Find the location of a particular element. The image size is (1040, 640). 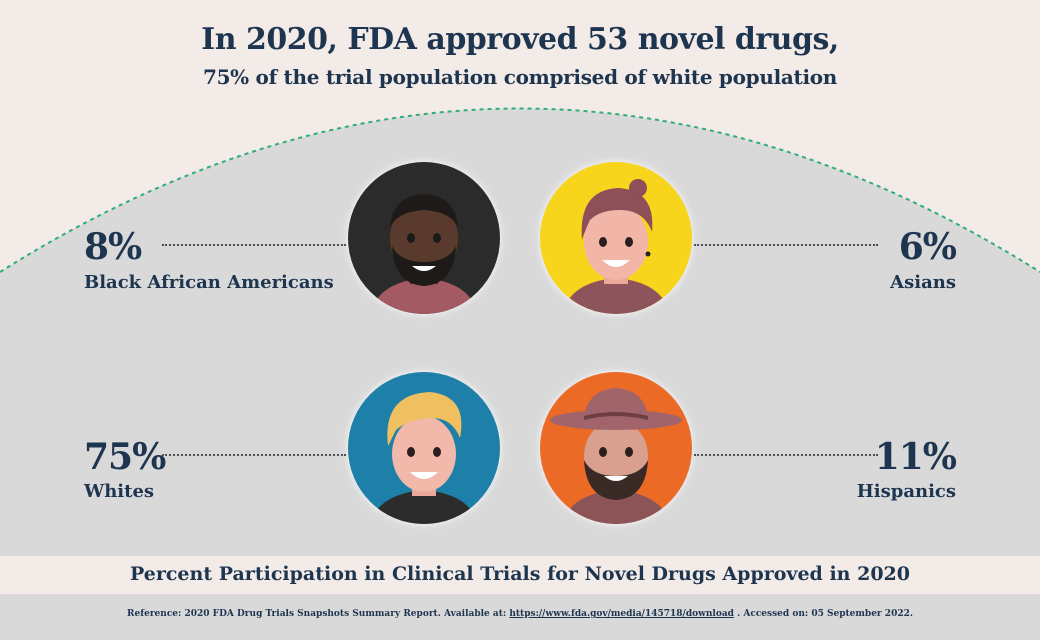

footer-band is located at coordinates (520, 575).